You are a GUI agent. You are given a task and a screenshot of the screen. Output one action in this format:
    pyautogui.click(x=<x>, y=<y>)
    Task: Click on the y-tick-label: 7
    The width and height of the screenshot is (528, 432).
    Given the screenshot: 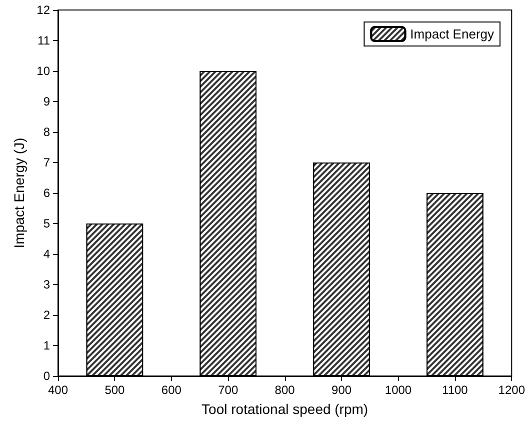 What is the action you would take?
    pyautogui.click(x=46, y=163)
    